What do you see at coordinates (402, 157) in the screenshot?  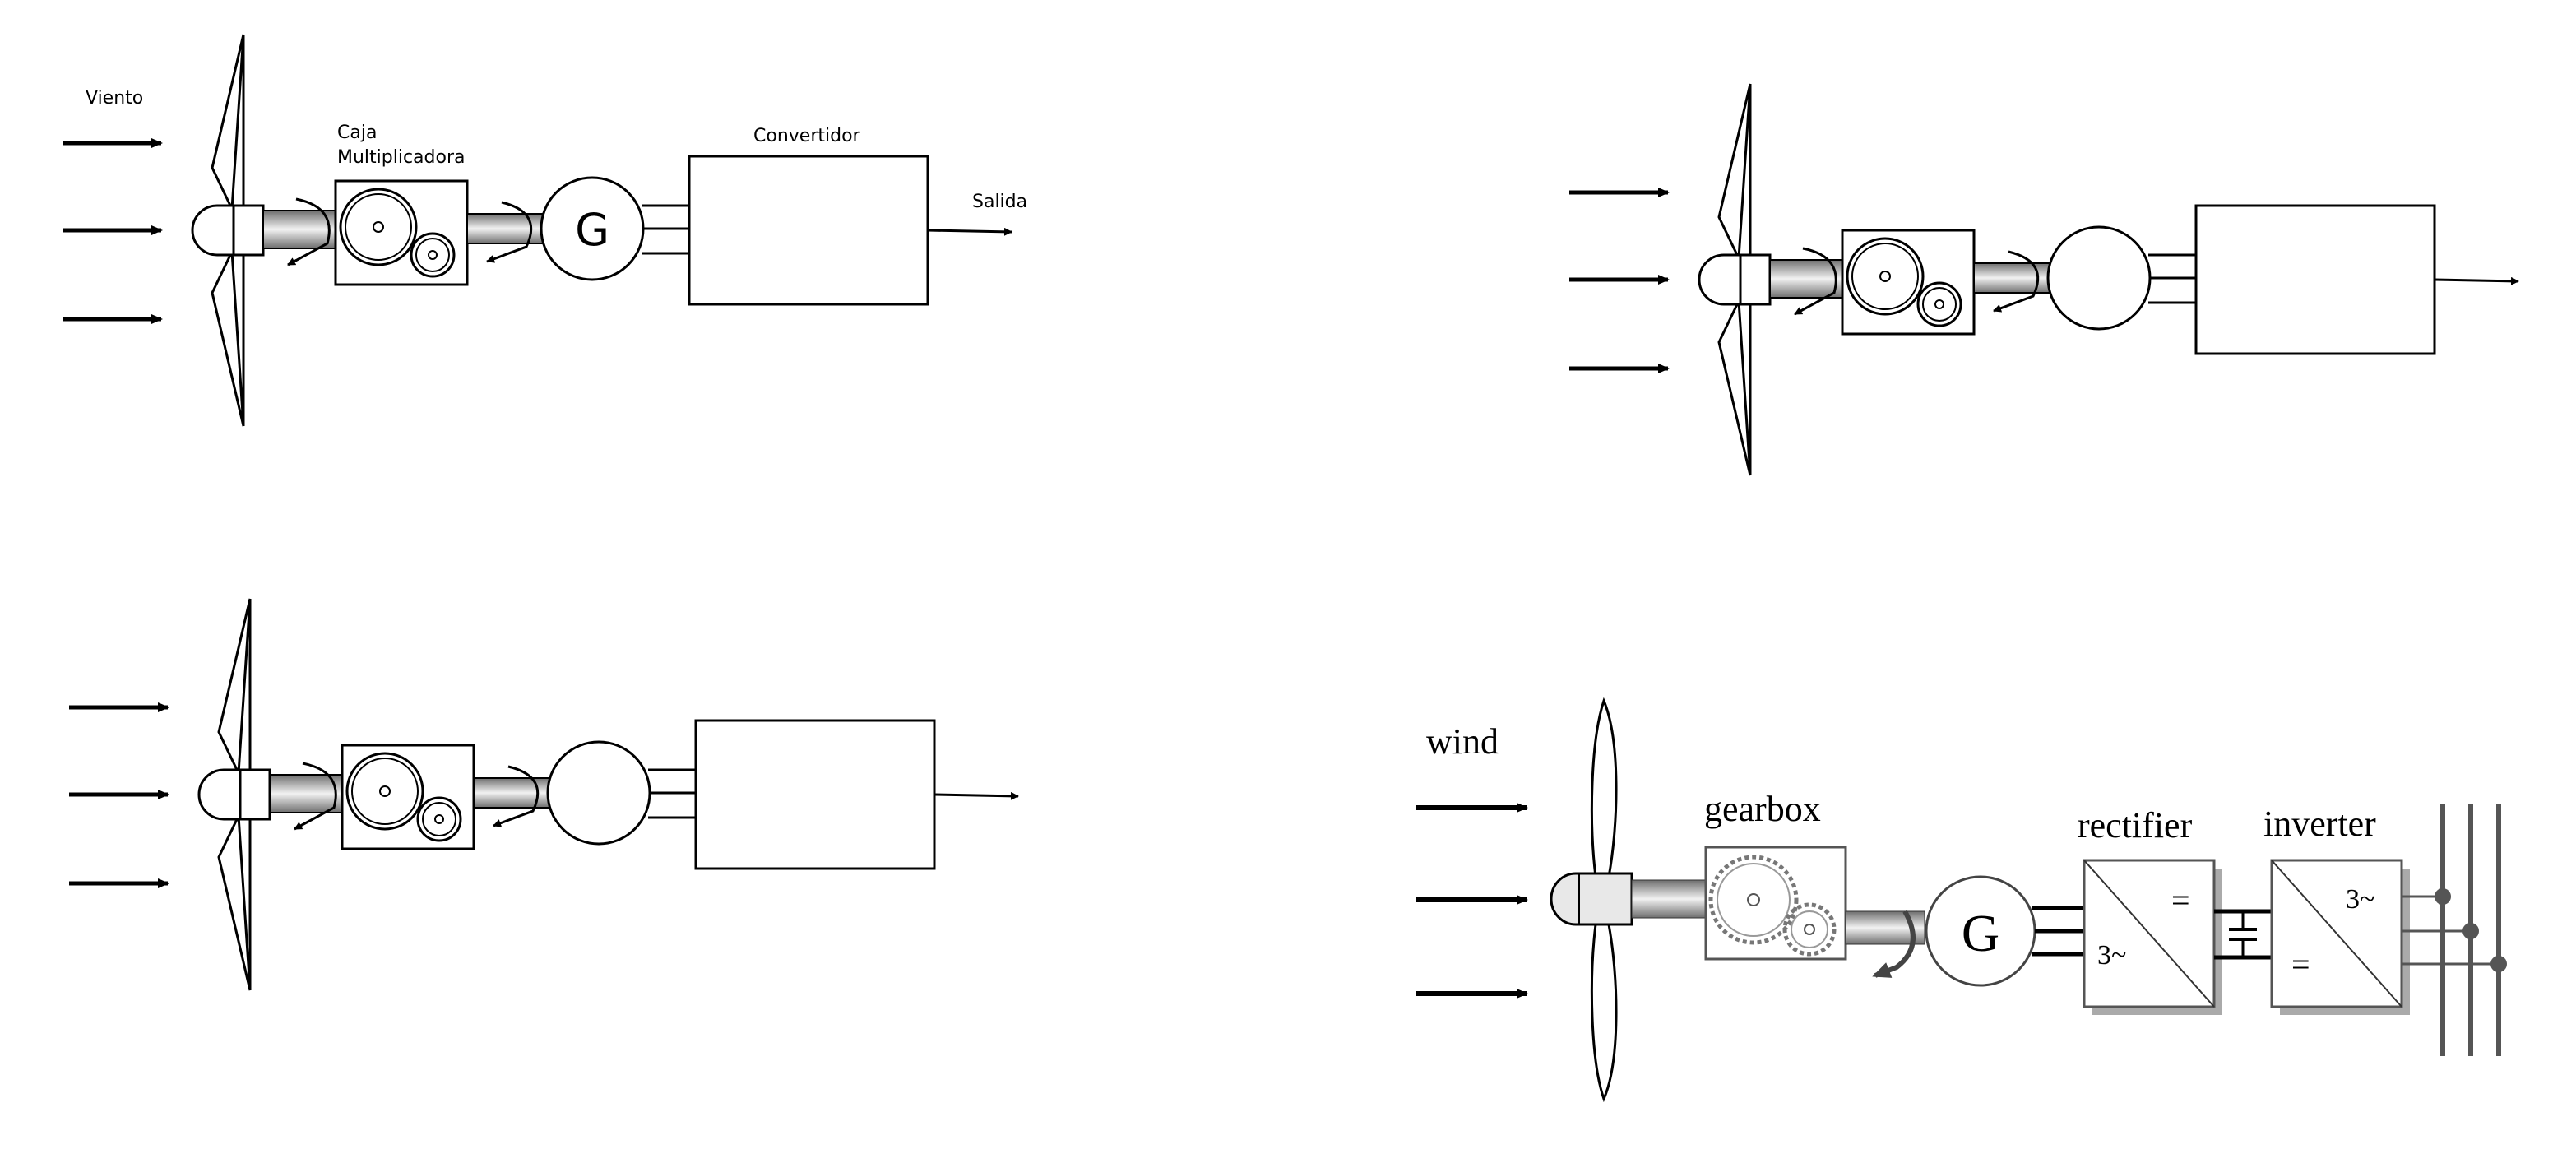 I see `gearbox-label-line2: Multiplicadora` at bounding box center [402, 157].